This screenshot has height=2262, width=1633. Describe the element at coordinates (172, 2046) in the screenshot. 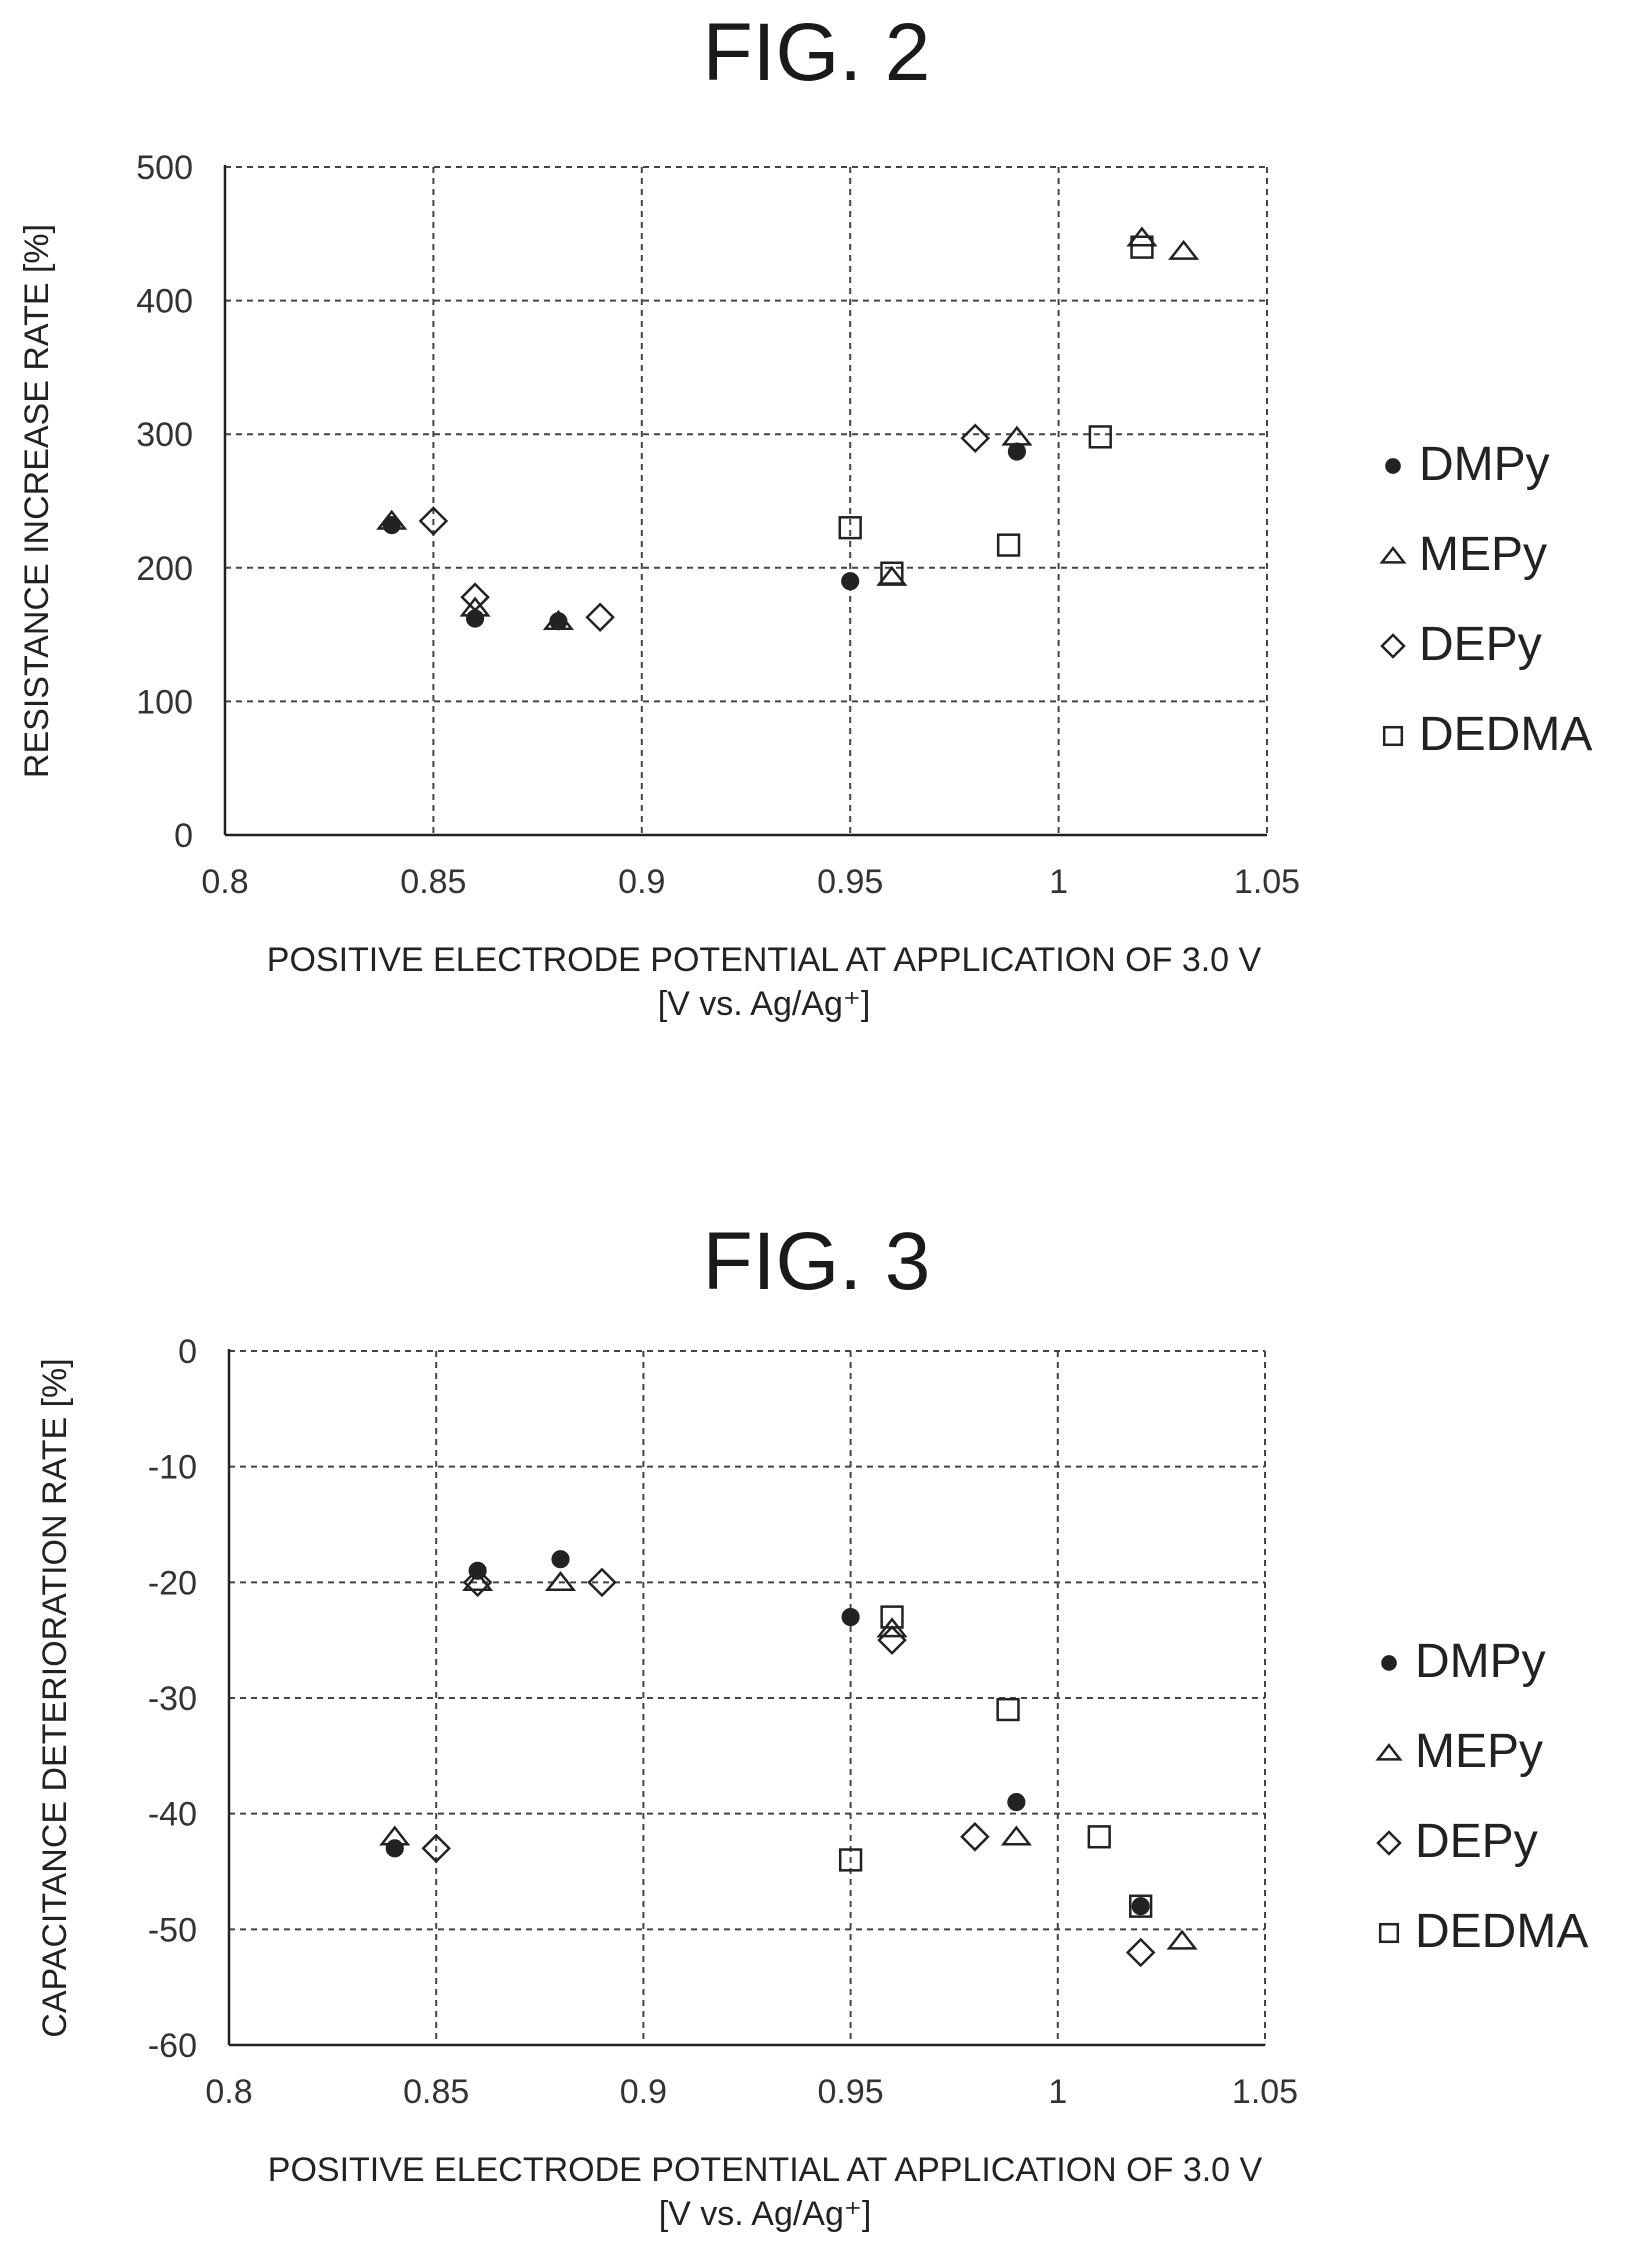

I see `fig3-y-tick-label: -60` at that location.